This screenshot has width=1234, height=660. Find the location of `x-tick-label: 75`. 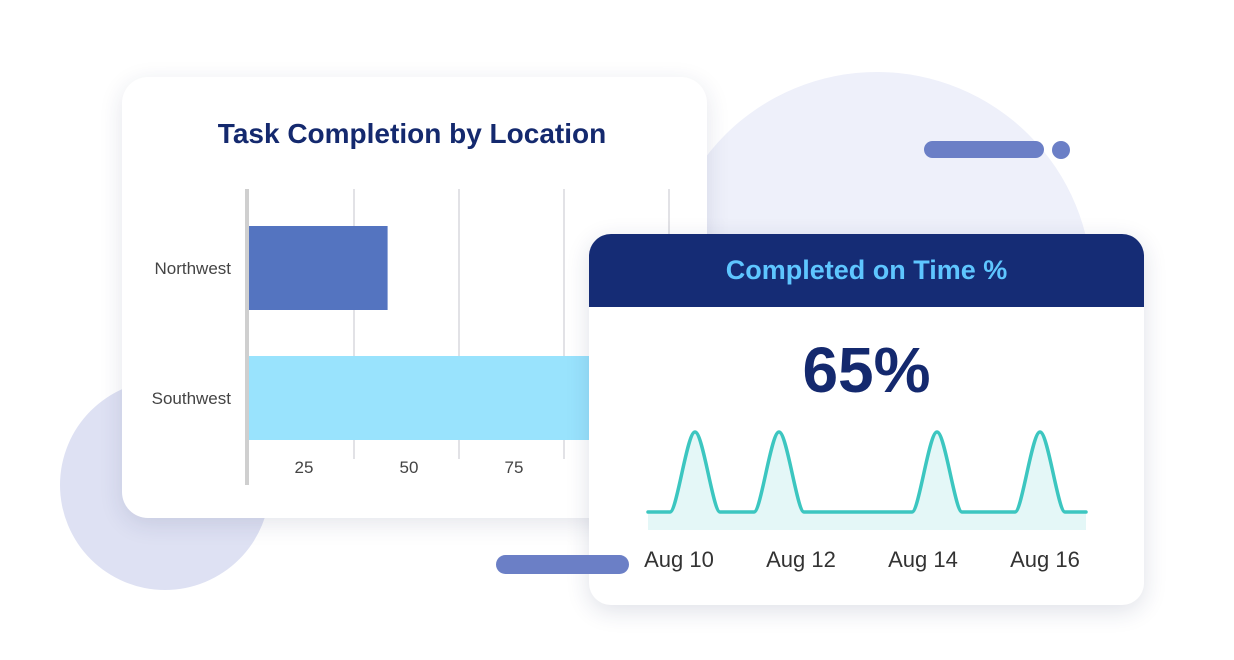

x-tick-label: 75 is located at coordinates (514, 467).